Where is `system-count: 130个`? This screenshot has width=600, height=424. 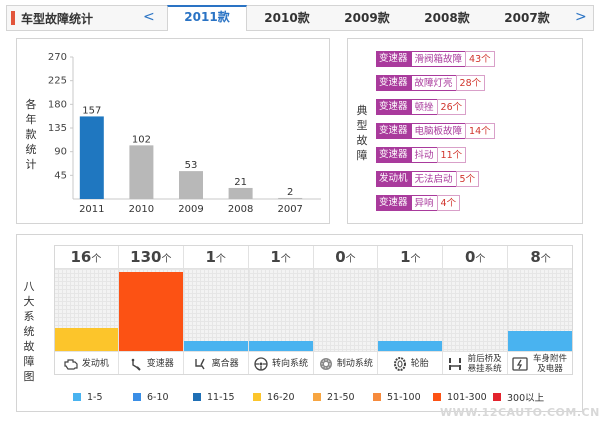 system-count: 130个 is located at coordinates (150, 257).